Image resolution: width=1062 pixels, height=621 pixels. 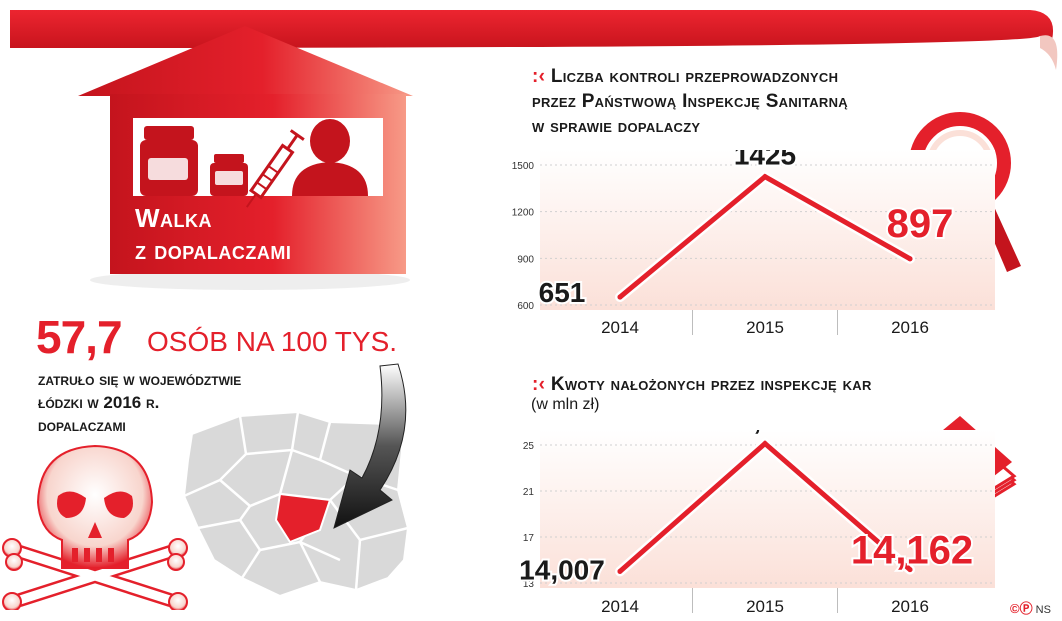 I want to click on c1-x-tick-label: 2015, so click(x=765, y=327).